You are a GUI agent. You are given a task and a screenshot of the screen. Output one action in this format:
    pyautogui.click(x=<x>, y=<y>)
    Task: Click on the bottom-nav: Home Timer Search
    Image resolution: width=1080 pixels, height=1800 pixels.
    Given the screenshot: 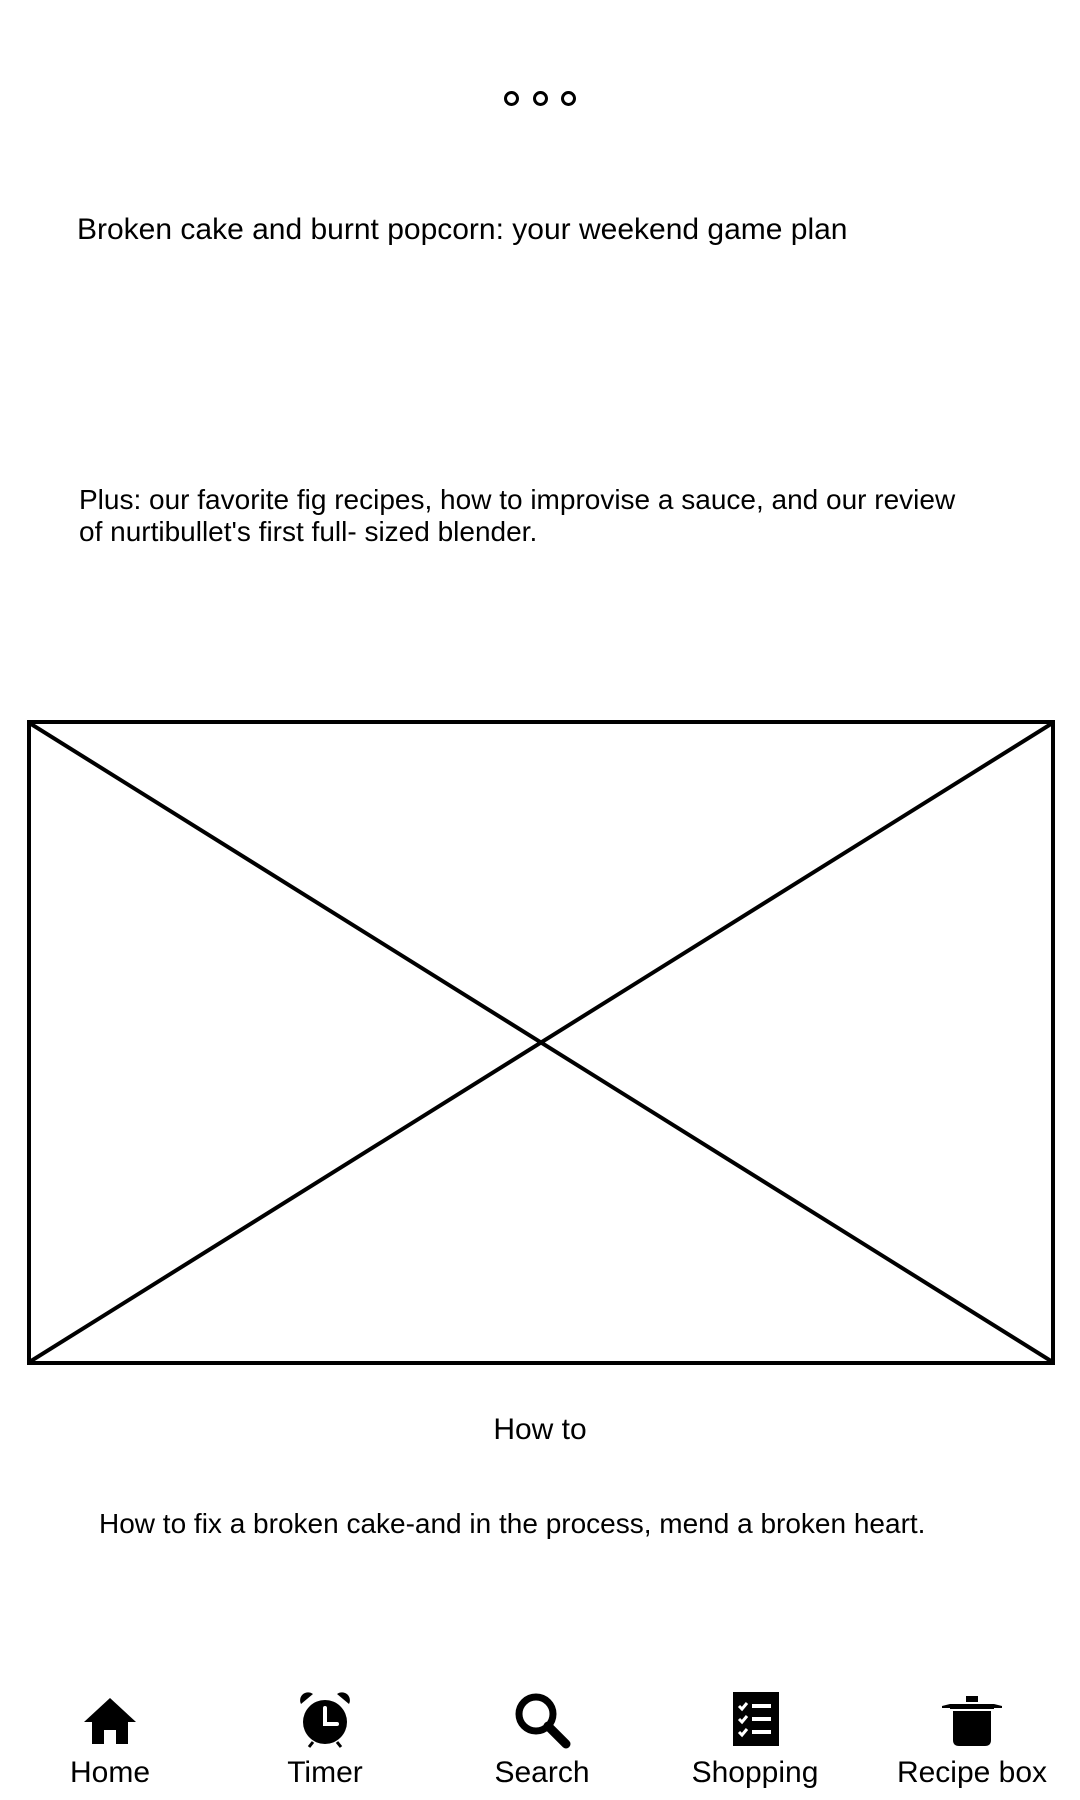 What is the action you would take?
    pyautogui.click(x=540, y=1745)
    